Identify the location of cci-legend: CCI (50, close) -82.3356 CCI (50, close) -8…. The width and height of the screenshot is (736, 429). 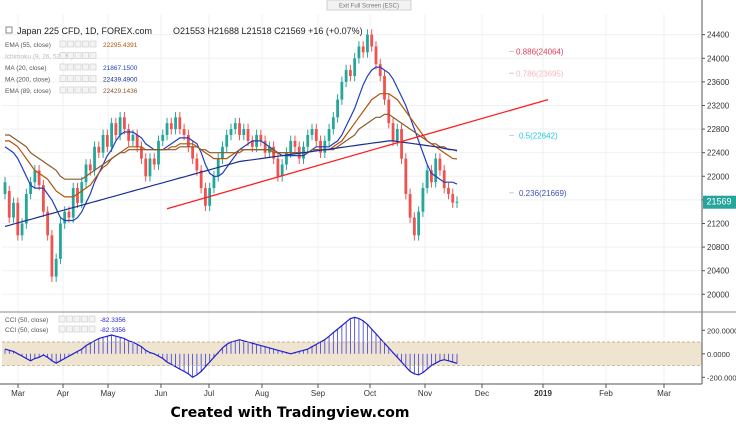
(65, 324).